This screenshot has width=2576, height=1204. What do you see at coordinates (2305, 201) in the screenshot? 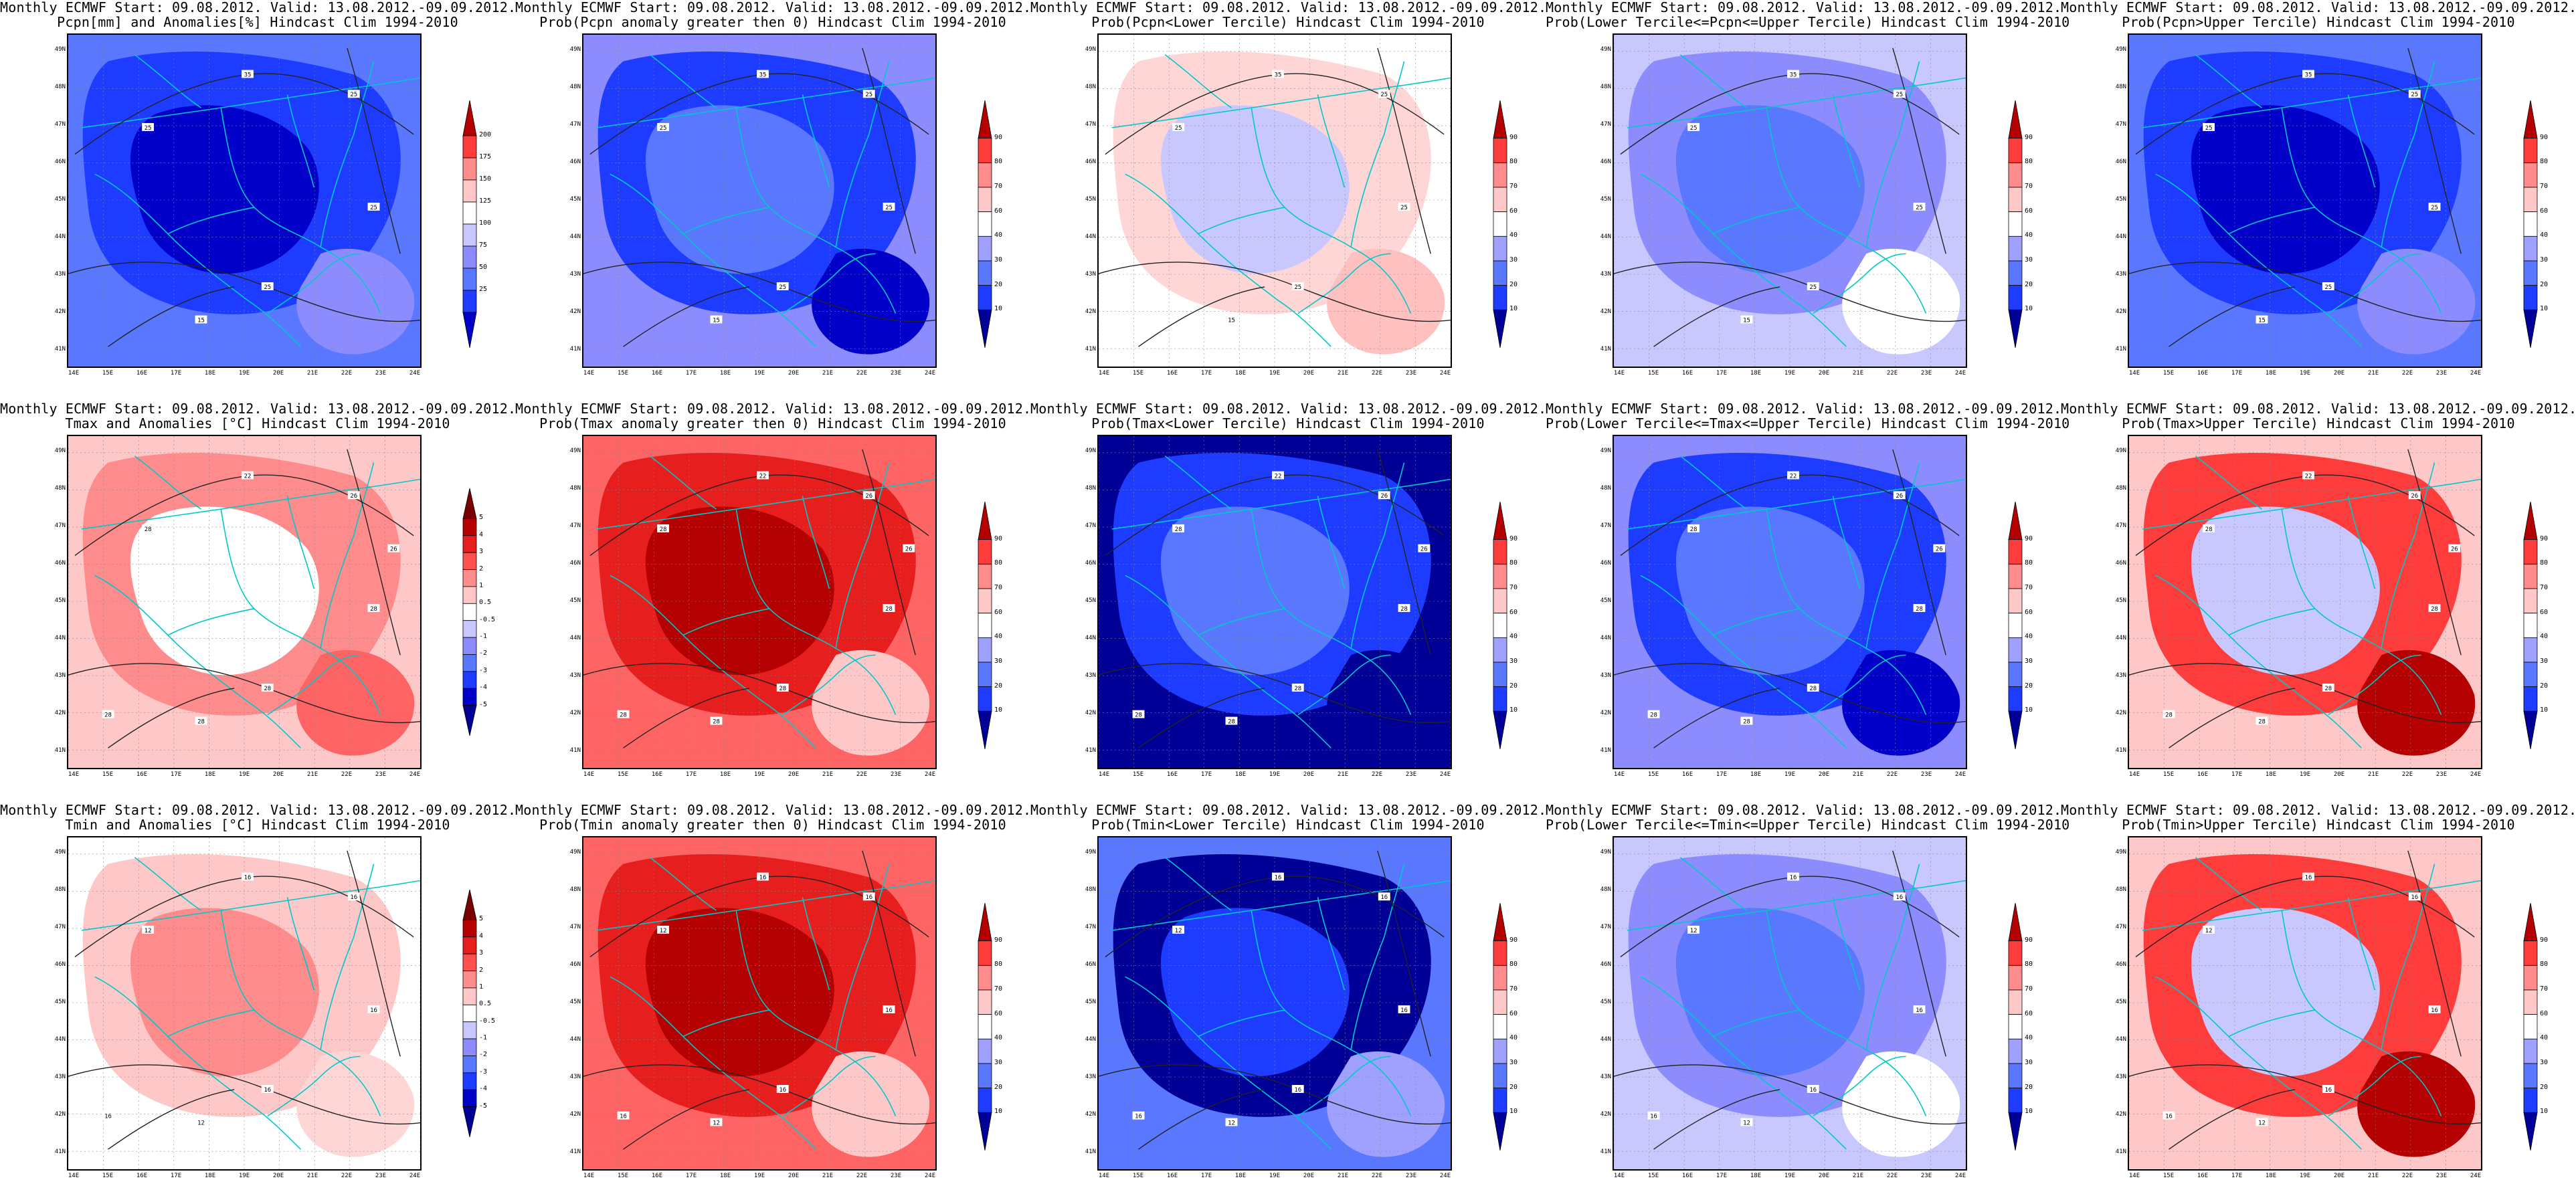
I see `map-plot: 35 25 25 25 25 15` at bounding box center [2305, 201].